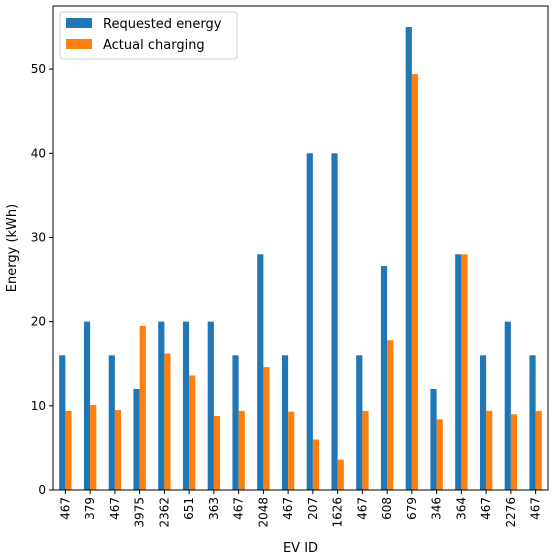 The image size is (555, 559). I want to click on x-tick-label-17: 467, so click(486, 508).